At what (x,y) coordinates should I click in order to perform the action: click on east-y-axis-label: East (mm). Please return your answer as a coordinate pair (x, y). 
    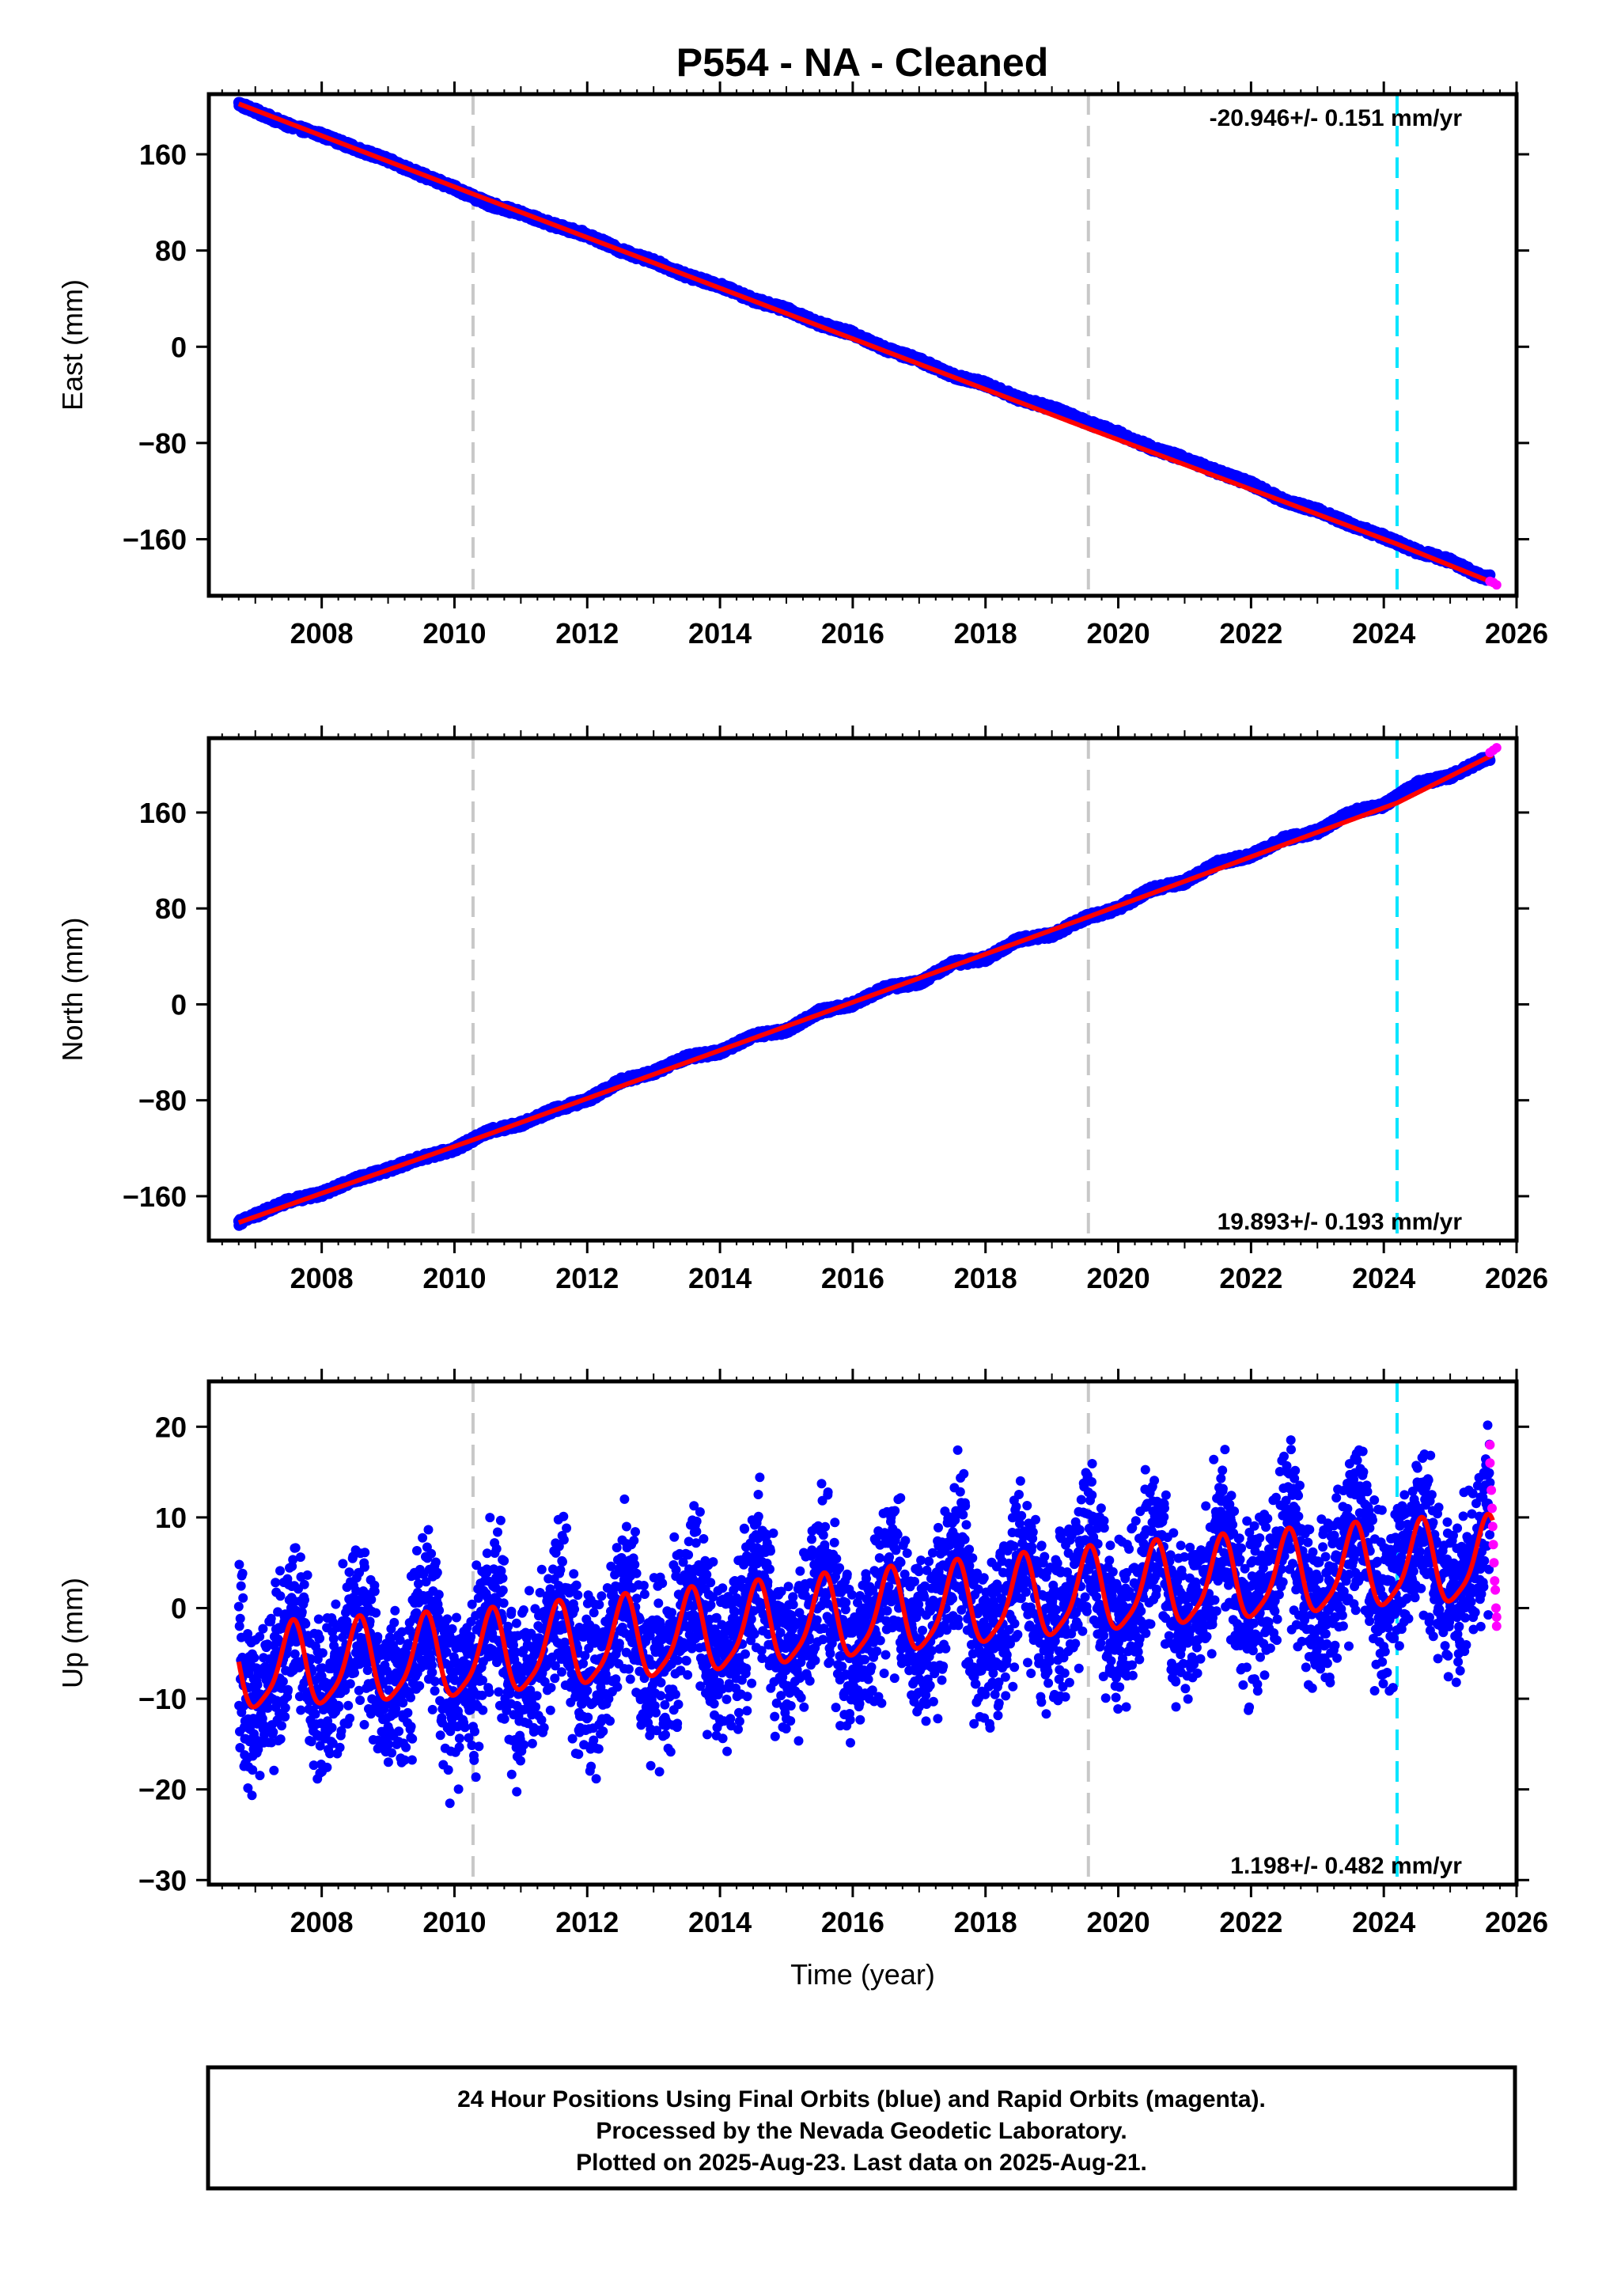
    Looking at the image, I should click on (72, 345).